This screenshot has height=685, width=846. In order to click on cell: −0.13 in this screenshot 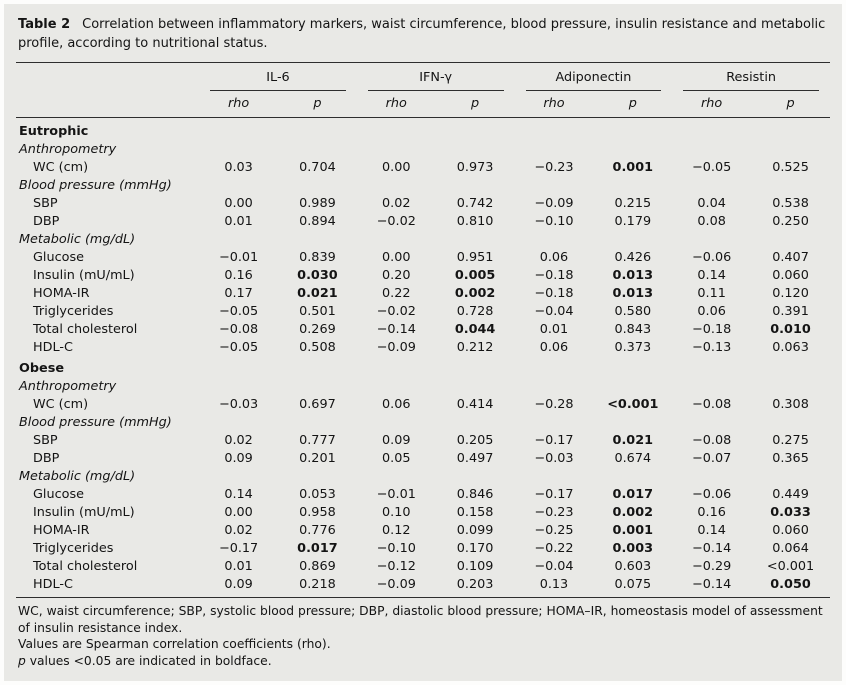, I will do `click(712, 347)`.